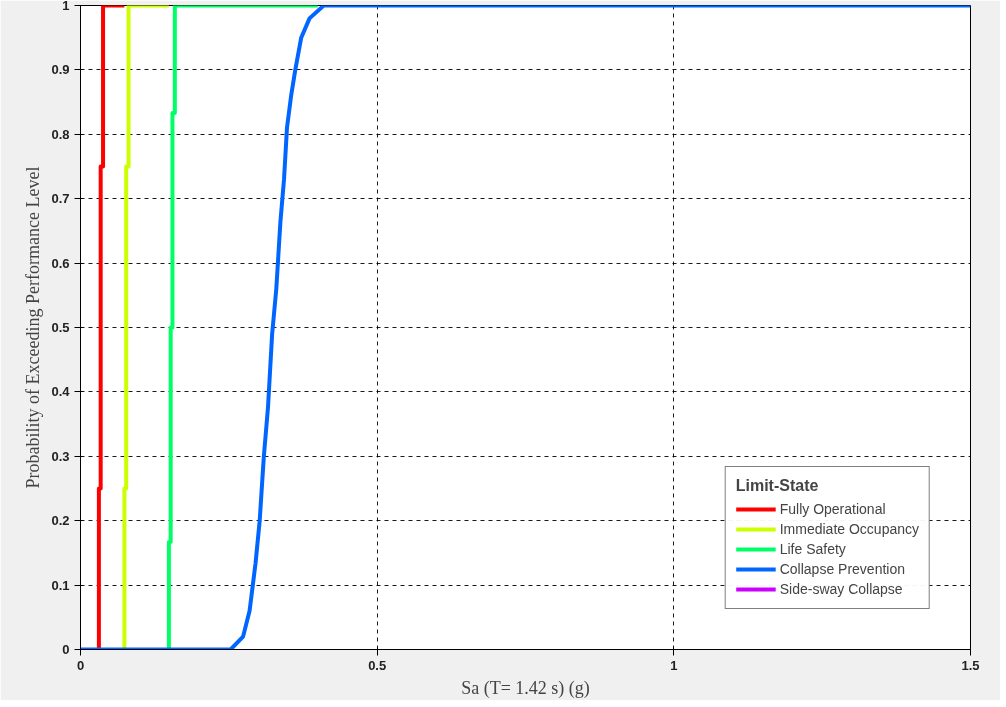 The width and height of the screenshot is (1006, 707). What do you see at coordinates (66, 649) in the screenshot?
I see `y-tick-label: 0` at bounding box center [66, 649].